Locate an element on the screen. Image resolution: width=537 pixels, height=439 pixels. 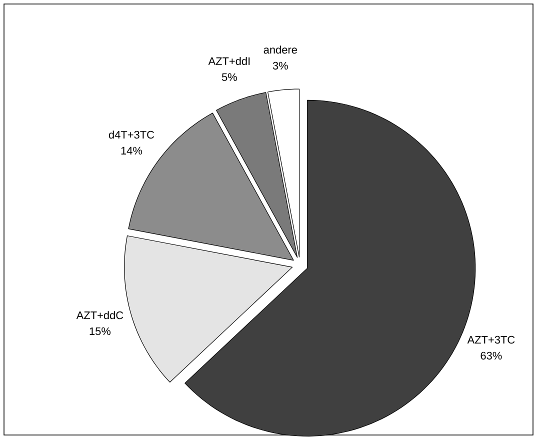
data-label: 5% is located at coordinates (229, 77).